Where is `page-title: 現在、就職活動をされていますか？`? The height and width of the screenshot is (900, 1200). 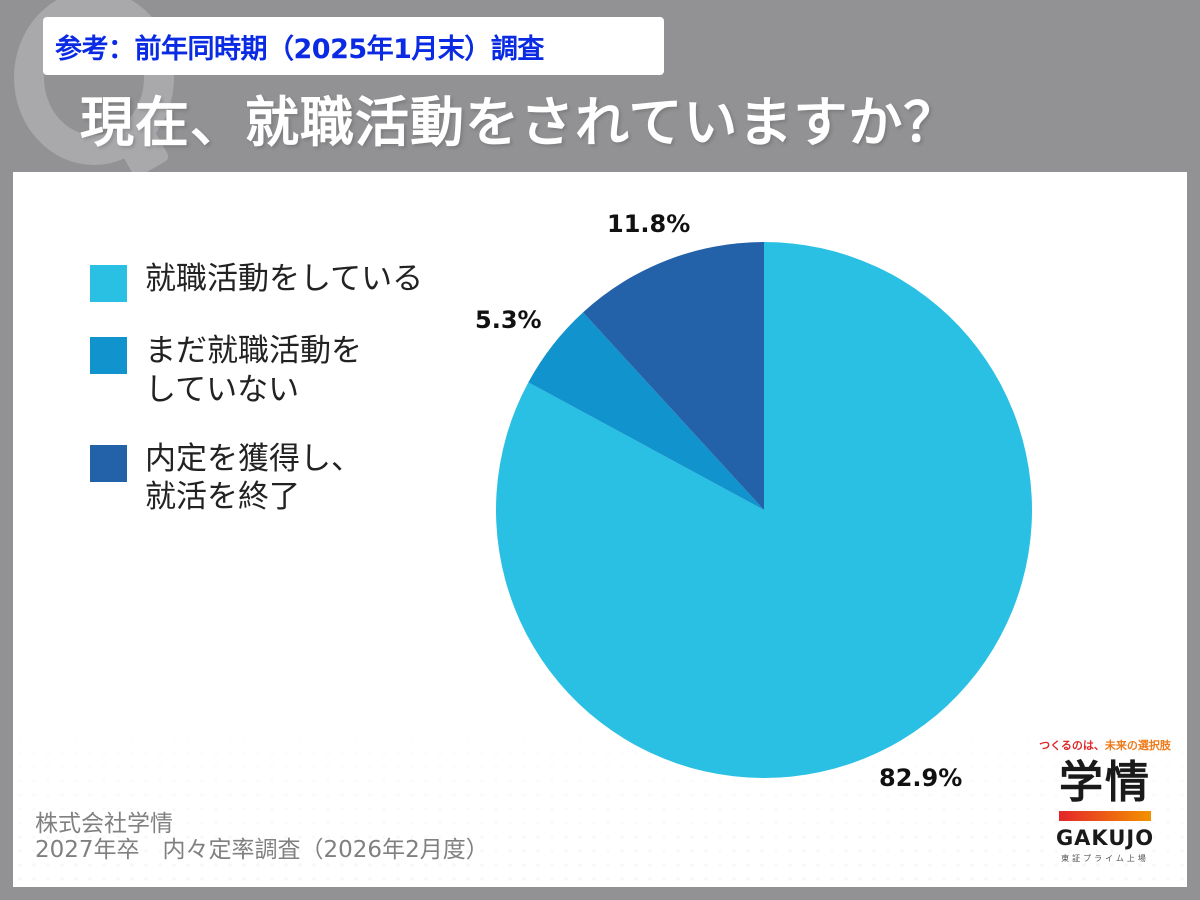
page-title: 現在、就職活動をされていますか？ is located at coordinates (519, 122).